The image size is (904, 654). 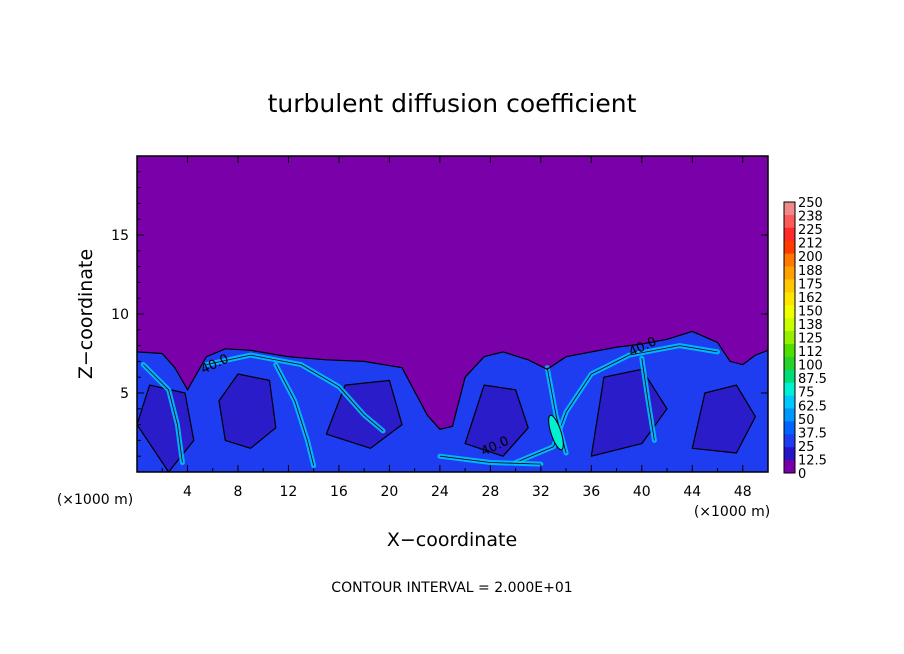 I want to click on x-tick-label: 4, so click(x=187, y=492).